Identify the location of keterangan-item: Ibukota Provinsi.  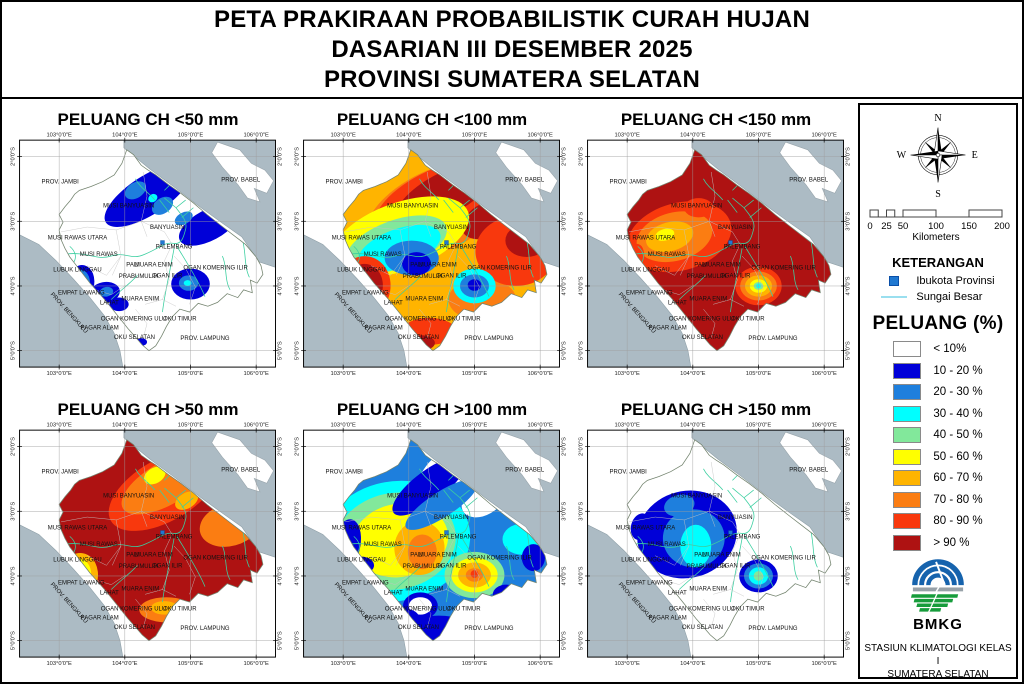
(938, 281).